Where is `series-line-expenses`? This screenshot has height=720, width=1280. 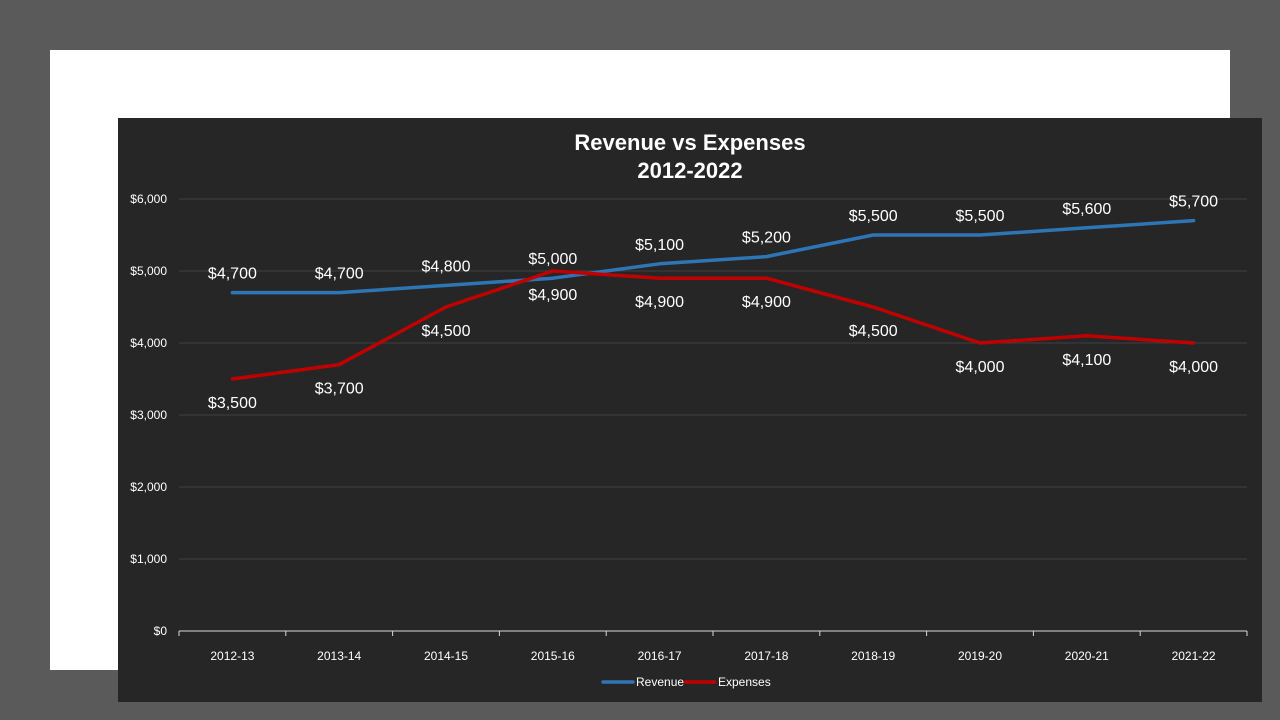
series-line-expenses is located at coordinates (713, 325).